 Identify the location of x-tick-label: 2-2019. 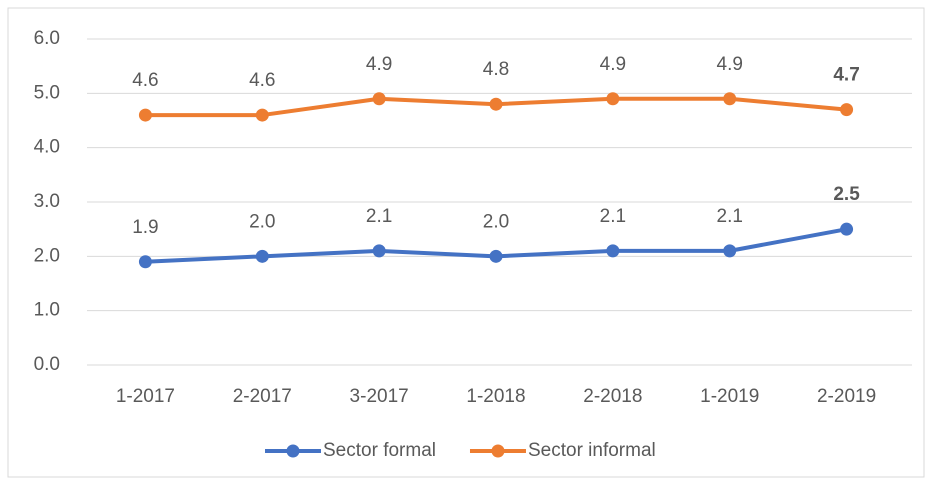
(846, 396).